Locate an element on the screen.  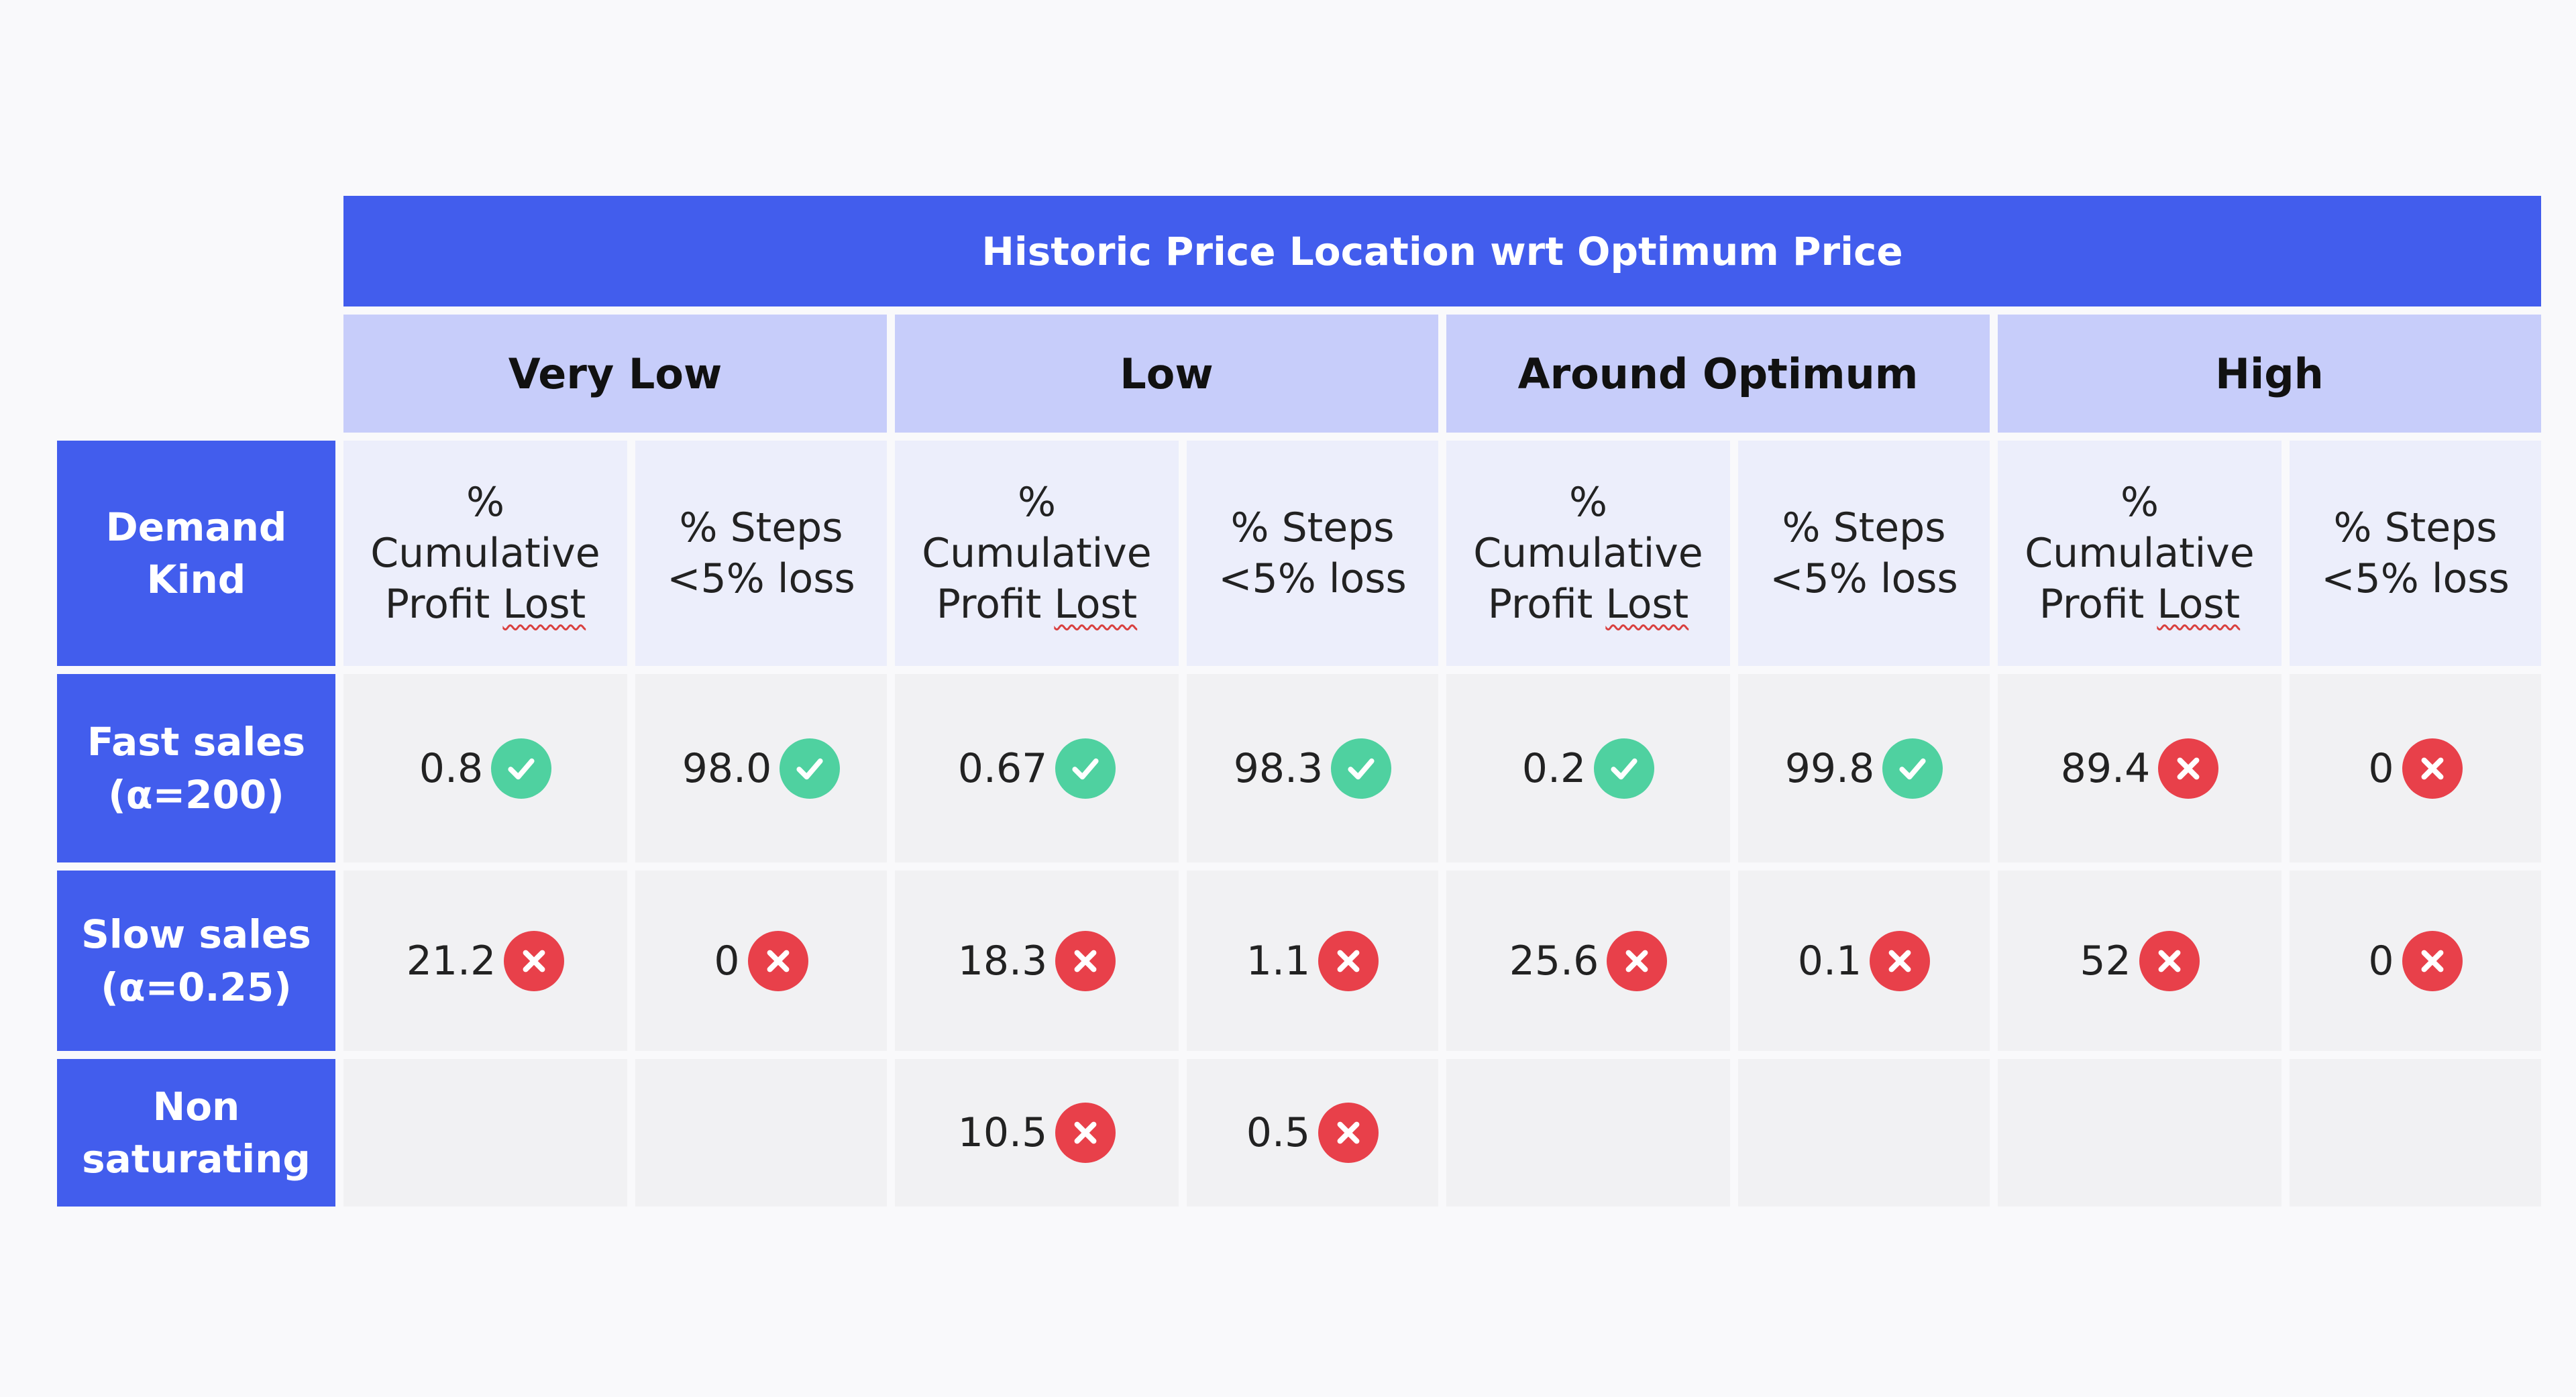
group-header-very-low: Very Low is located at coordinates (615, 374).